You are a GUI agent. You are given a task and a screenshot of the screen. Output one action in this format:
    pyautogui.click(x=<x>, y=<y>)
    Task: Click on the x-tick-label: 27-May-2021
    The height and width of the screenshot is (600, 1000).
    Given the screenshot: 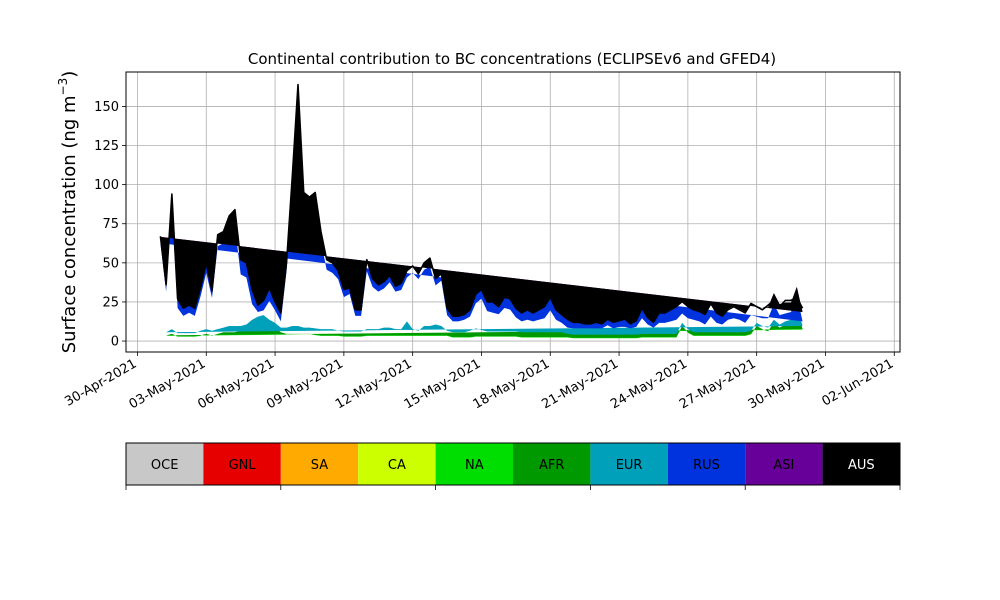 What is the action you would take?
    pyautogui.click(x=718, y=384)
    